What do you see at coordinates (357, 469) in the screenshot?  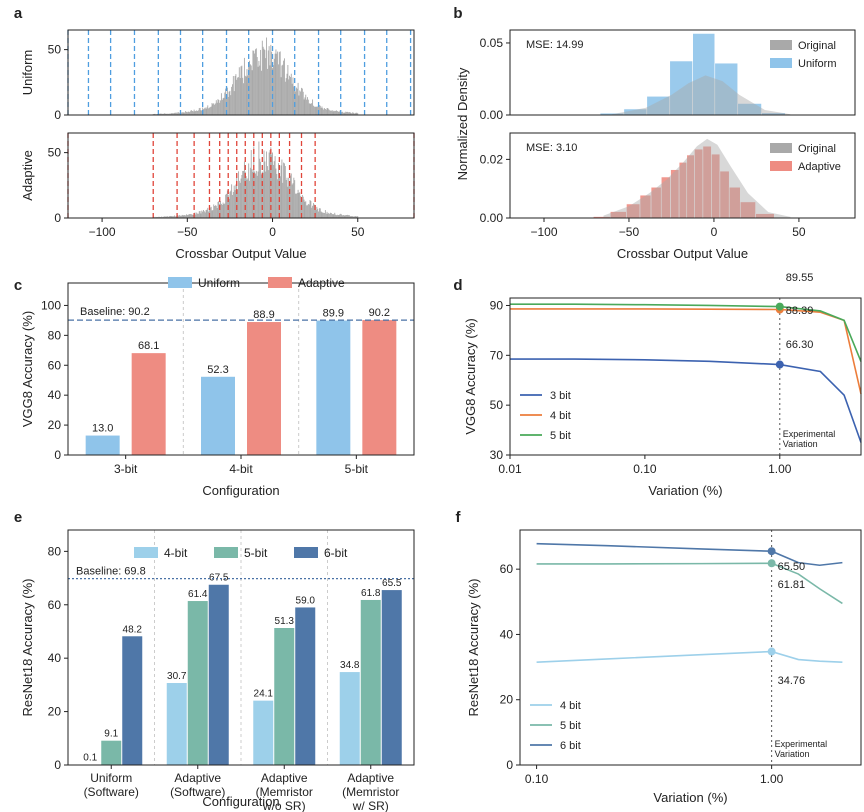 I see `x-tick-label: 5-bit` at bounding box center [357, 469].